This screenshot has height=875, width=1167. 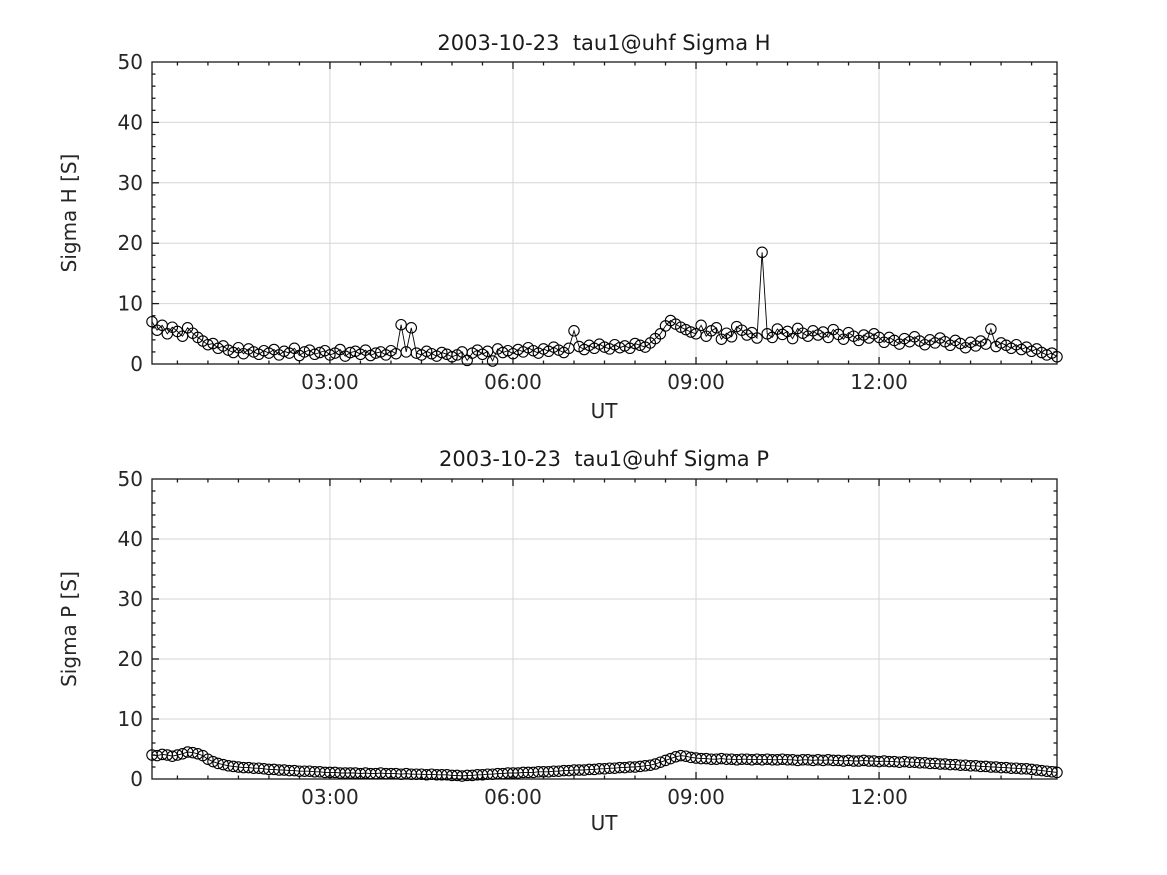 I want to click on sigma-h-xlabel: UT, so click(x=604, y=411).